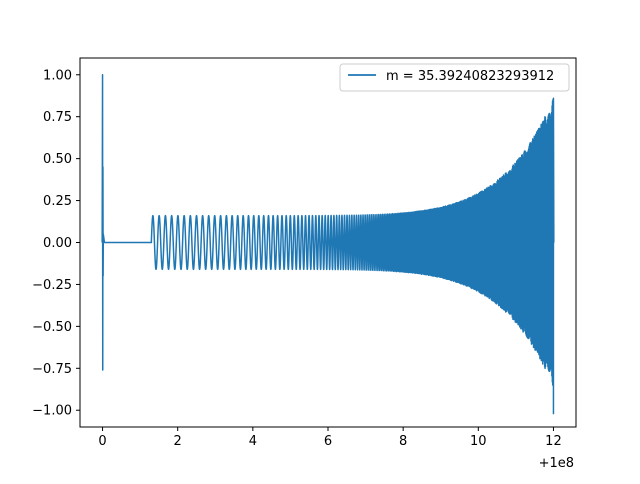 The width and height of the screenshot is (640, 484). What do you see at coordinates (52, 285) in the screenshot?
I see `y-tick-label: −0.25` at bounding box center [52, 285].